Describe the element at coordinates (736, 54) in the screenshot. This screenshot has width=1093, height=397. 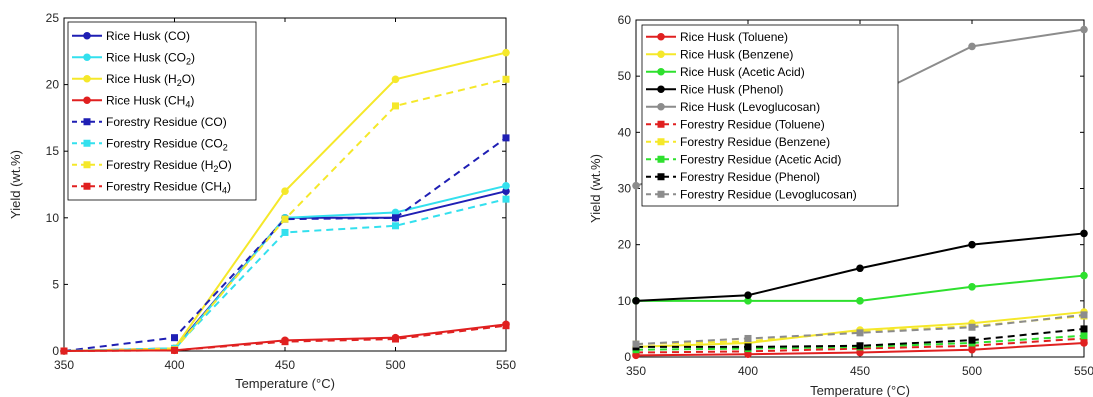
I see `legend-label: Rice Husk (Benzene)` at that location.